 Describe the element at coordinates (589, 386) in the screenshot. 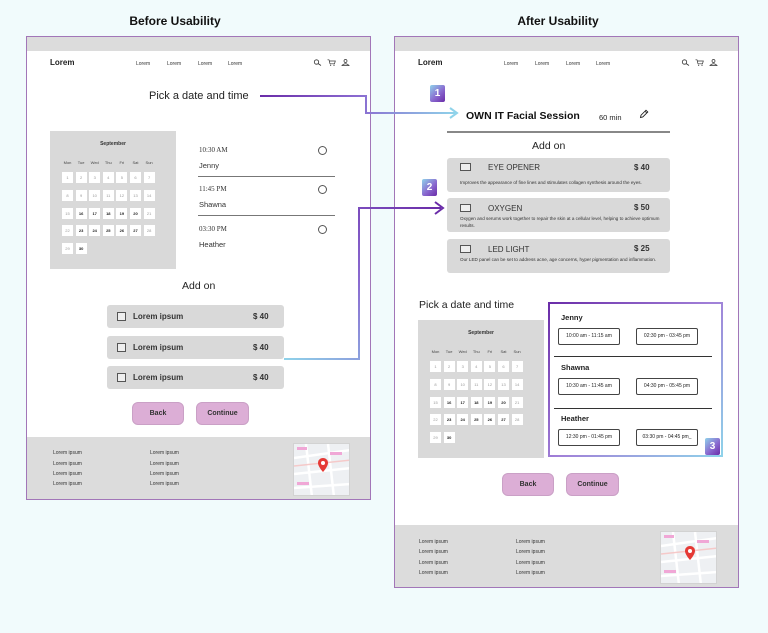

I see `time-slot-button: 10:30 am - 11:45 am` at that location.